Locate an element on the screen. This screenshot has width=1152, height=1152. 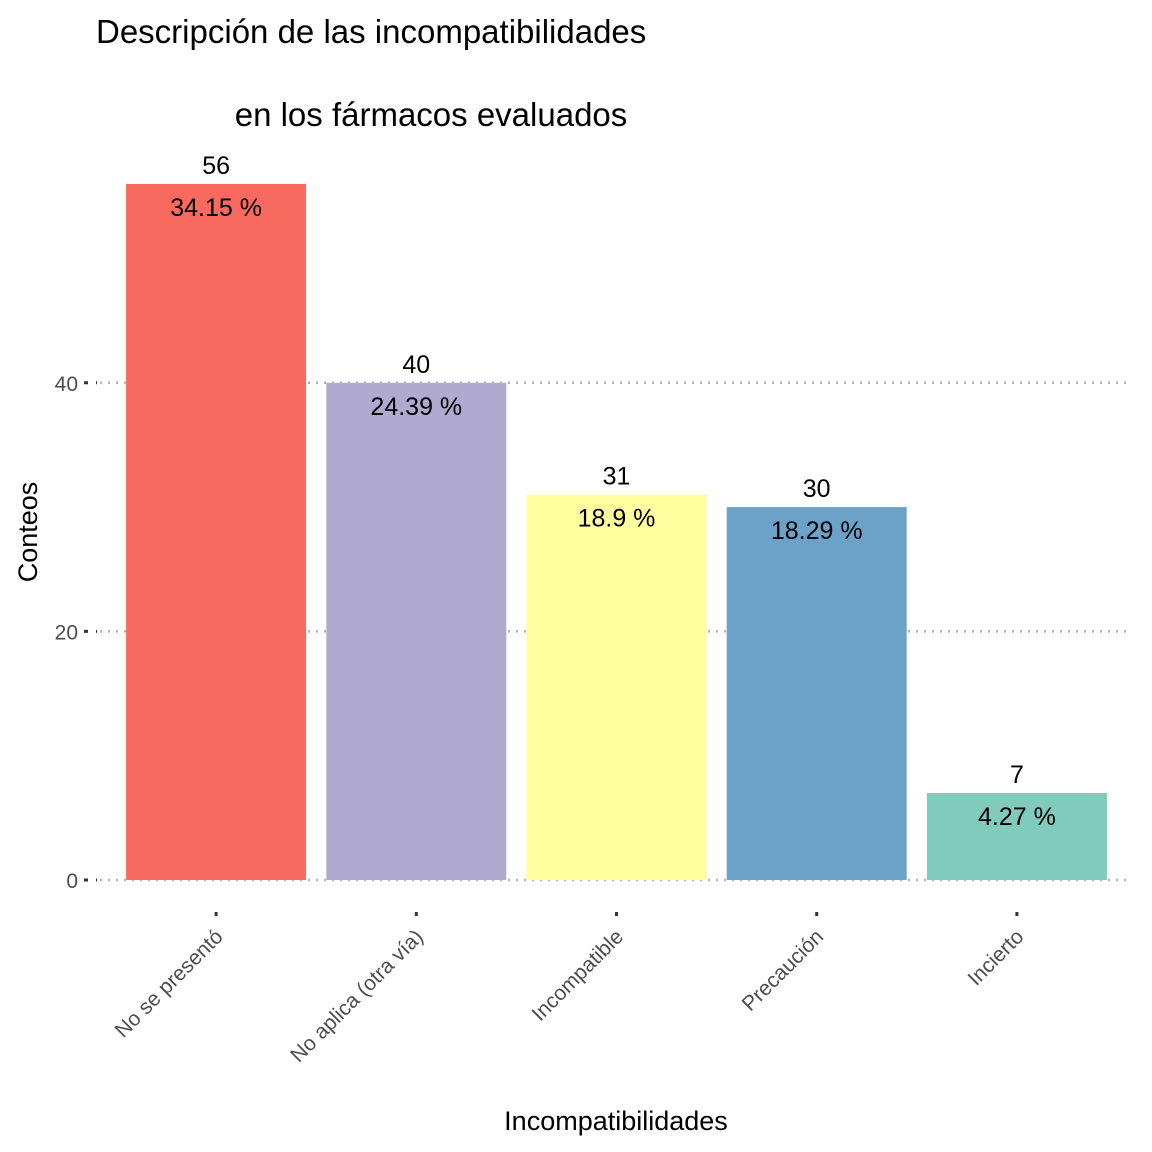
x-tick-label: Incompatible is located at coordinates (578, 975).